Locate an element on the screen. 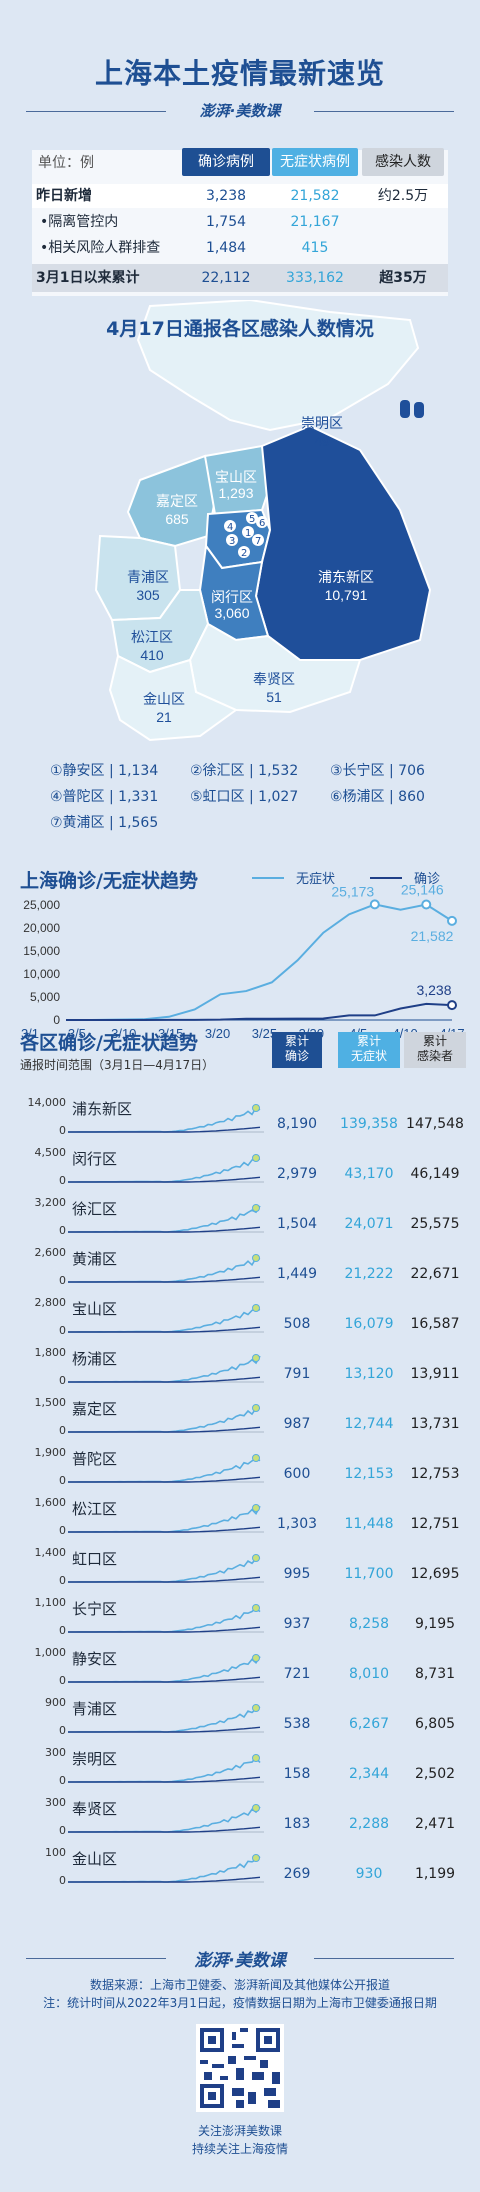  footer-divider-right is located at coordinates (384, 1958).